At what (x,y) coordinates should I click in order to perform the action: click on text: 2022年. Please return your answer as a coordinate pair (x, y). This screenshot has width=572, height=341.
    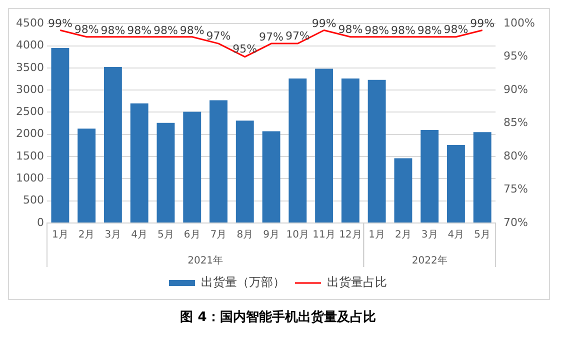
    Looking at the image, I should click on (430, 260).